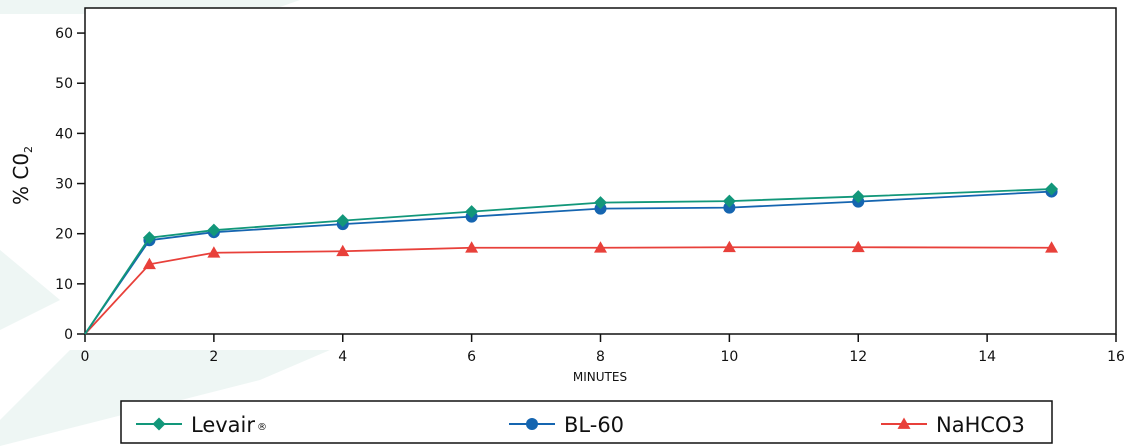  I want to click on x-tick-label: 0, so click(85, 357).